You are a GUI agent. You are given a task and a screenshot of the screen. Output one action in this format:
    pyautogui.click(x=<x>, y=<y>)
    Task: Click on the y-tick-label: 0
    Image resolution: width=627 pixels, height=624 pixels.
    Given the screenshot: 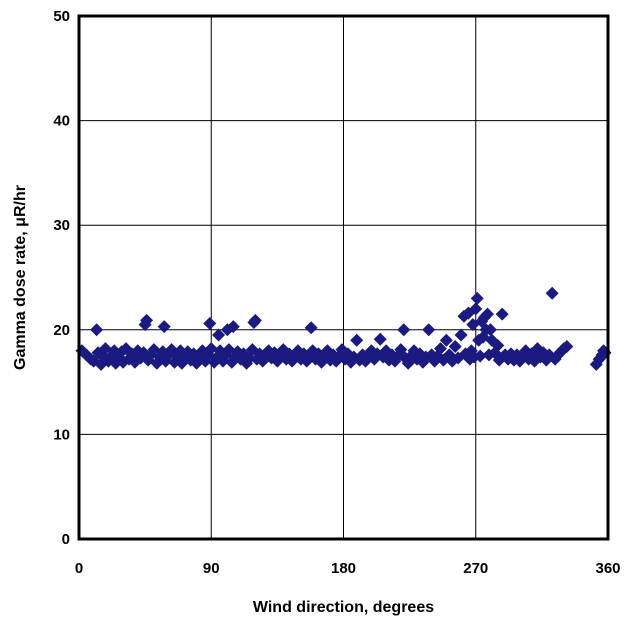 What is the action you would take?
    pyautogui.click(x=66, y=539)
    